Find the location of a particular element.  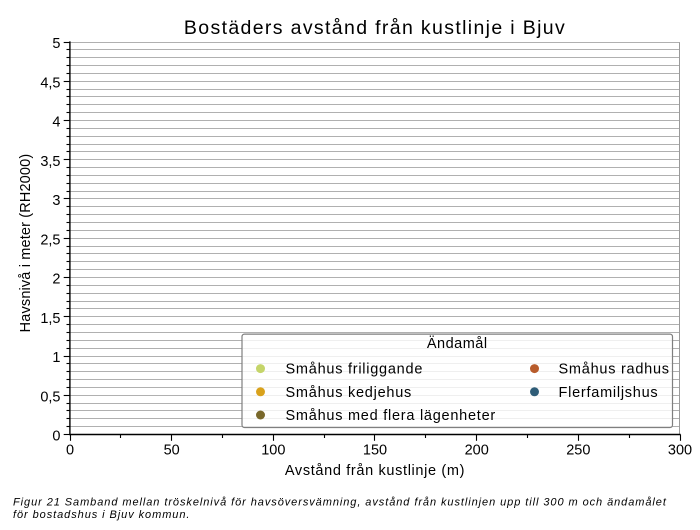

svg-text: 1,5 is located at coordinates (50, 319).